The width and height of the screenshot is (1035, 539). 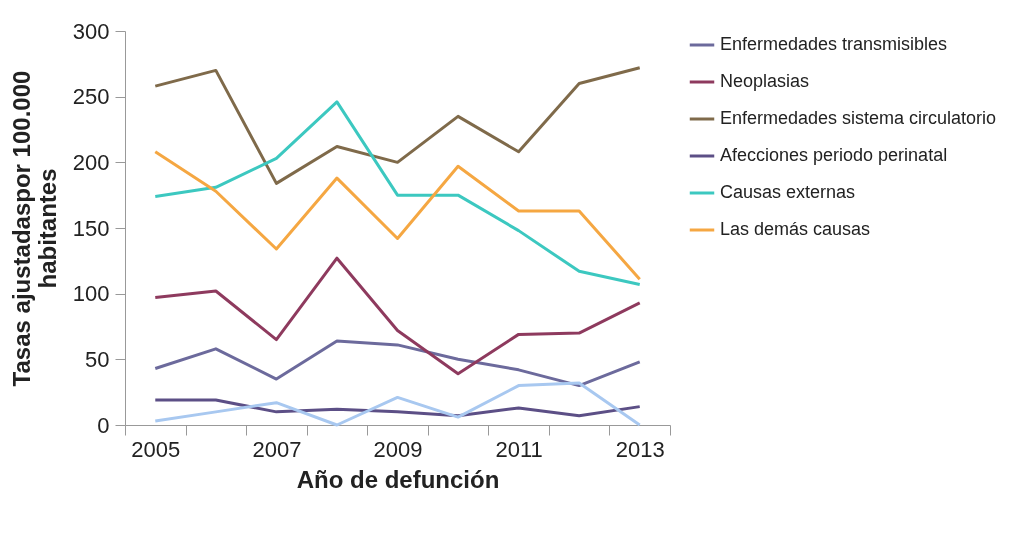 I want to click on legend-label: Afecciones periodo perinatal, so click(x=834, y=155).